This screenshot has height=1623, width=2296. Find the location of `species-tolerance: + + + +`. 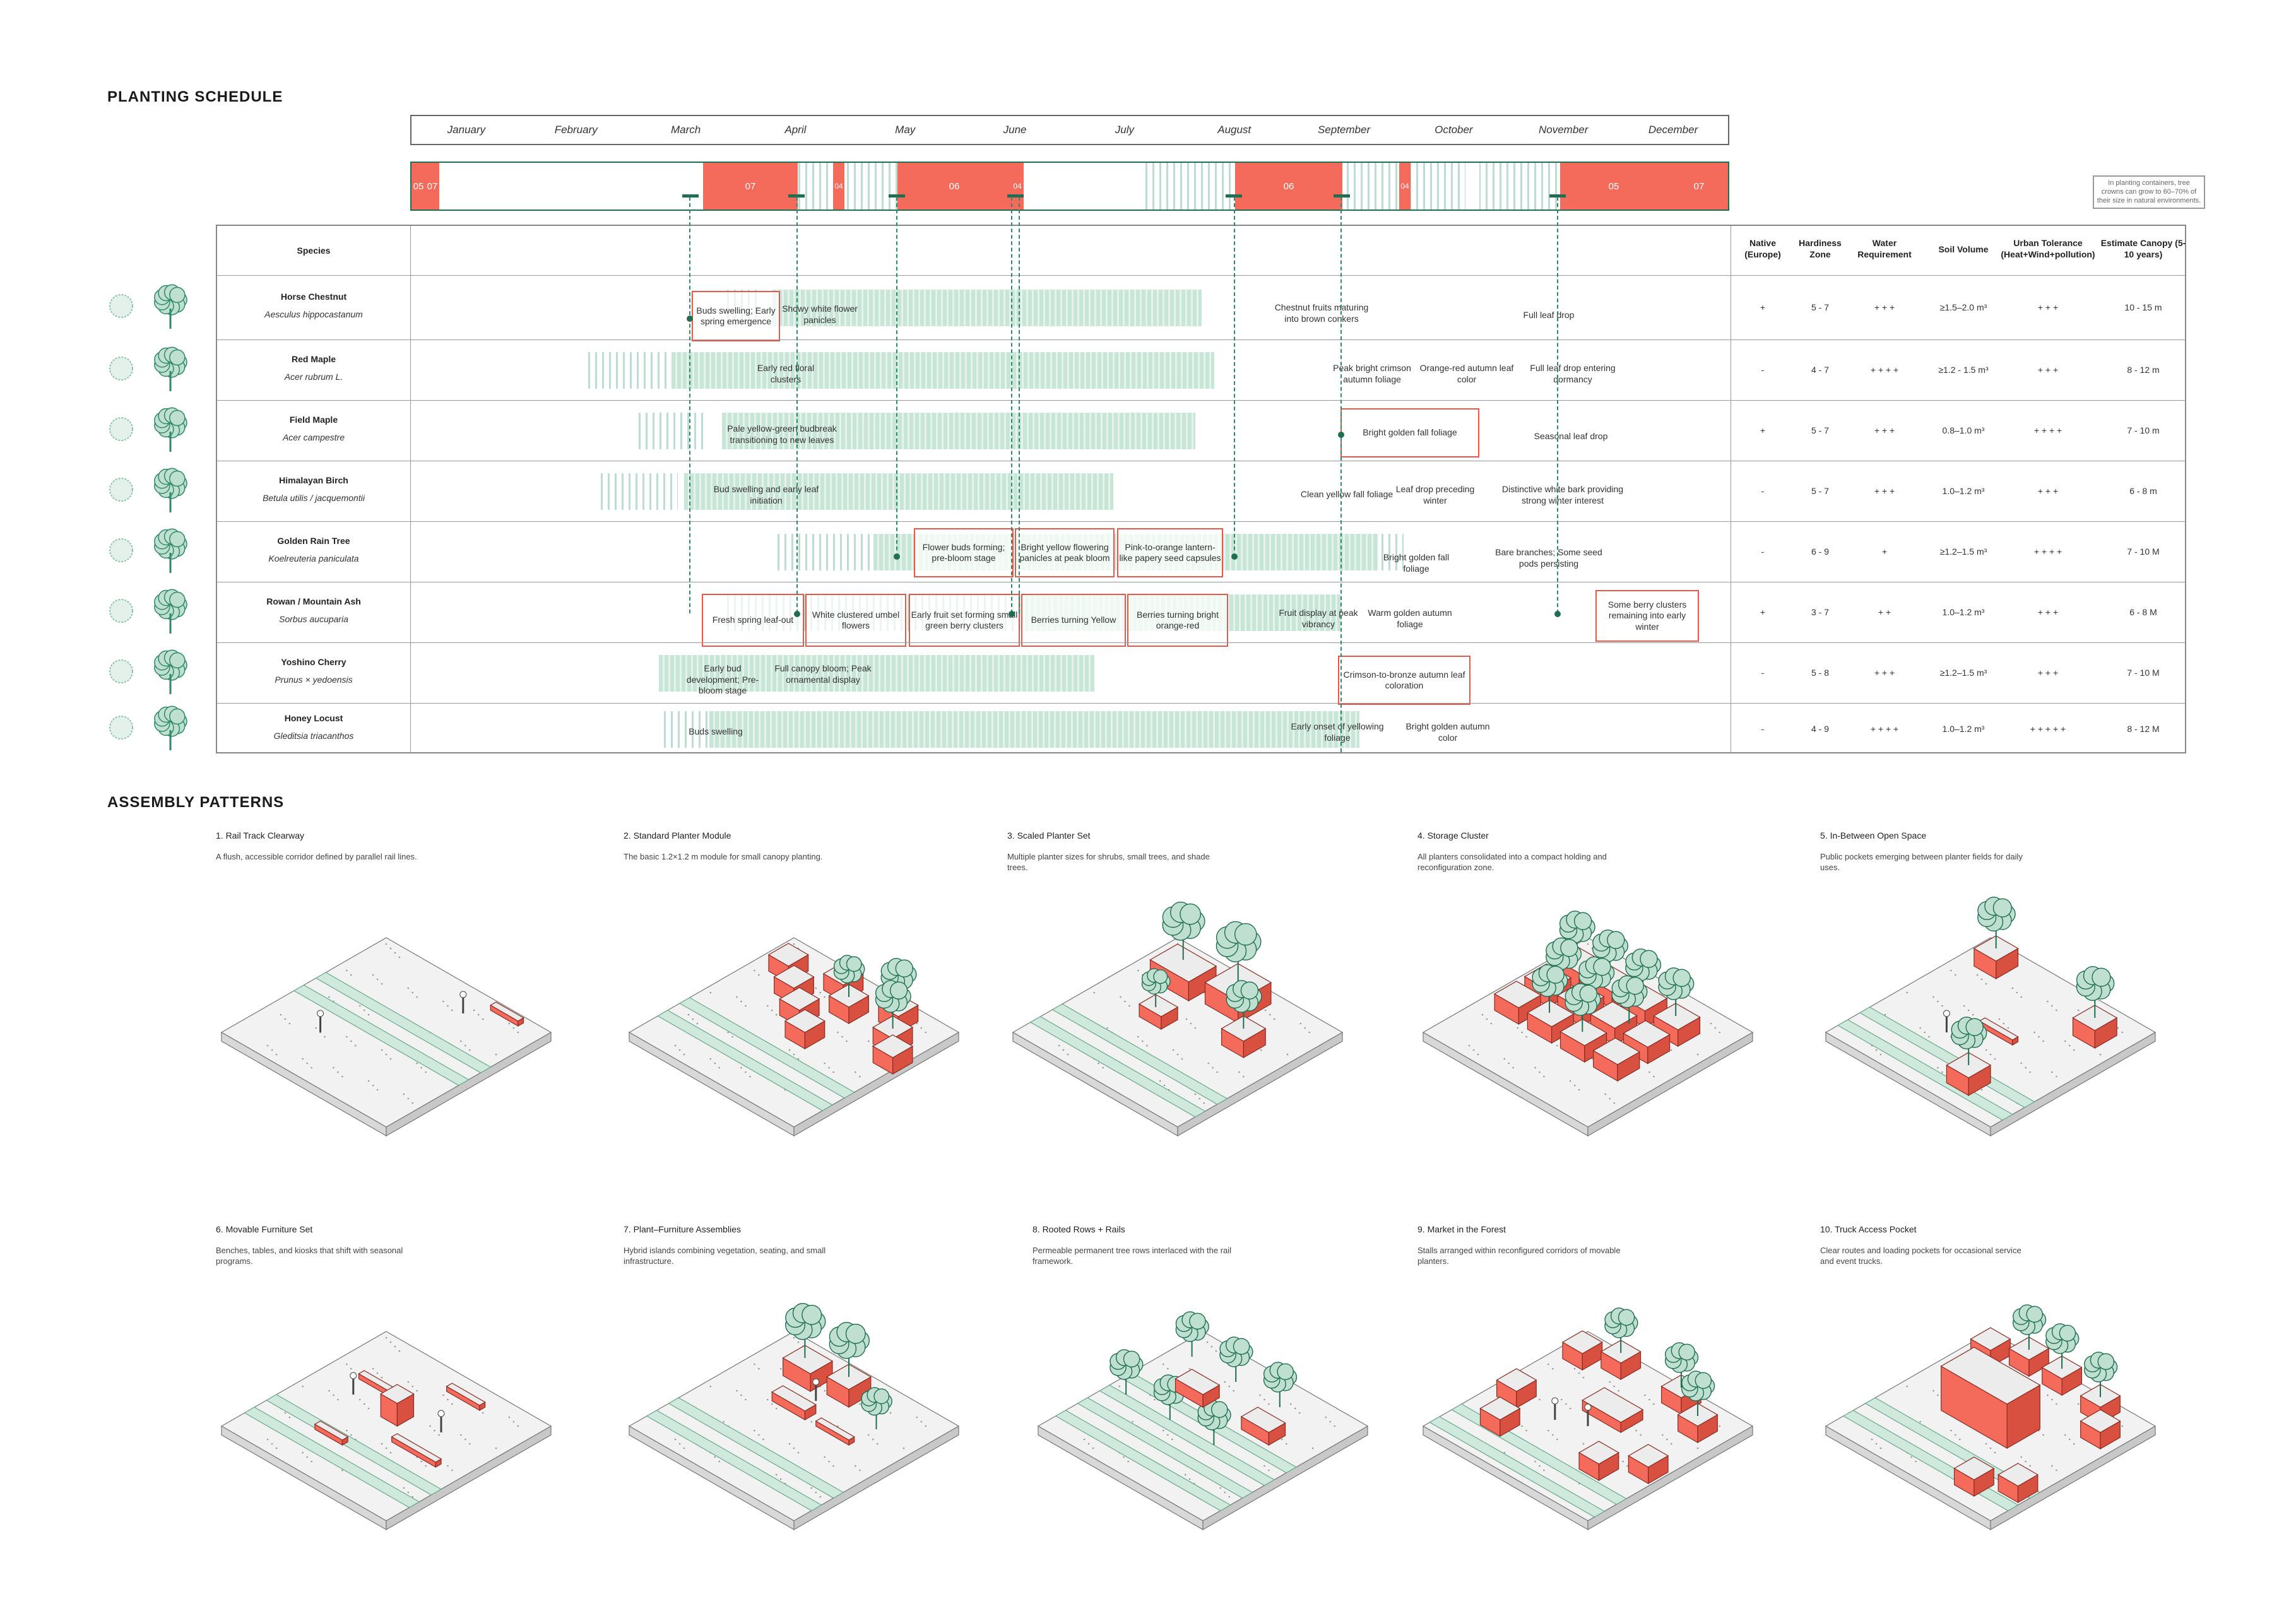

species-tolerance: + + + + is located at coordinates (2047, 551).